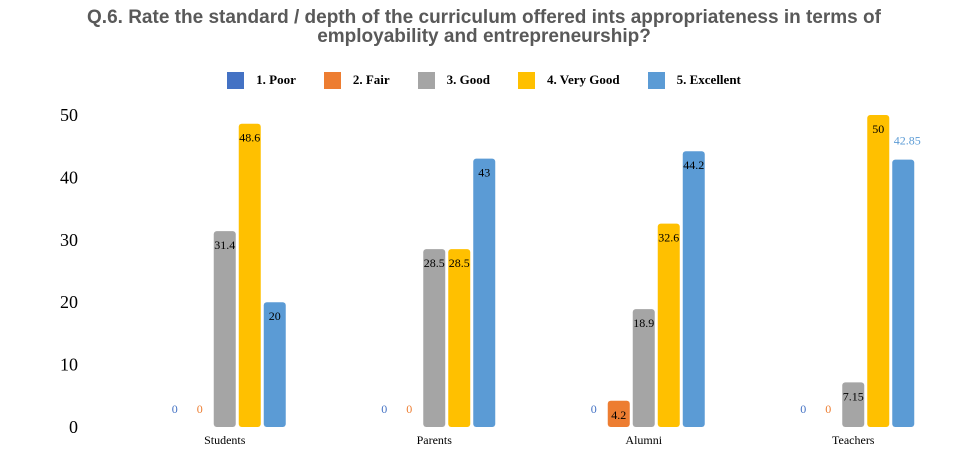 Image resolution: width=968 pixels, height=469 pixels. What do you see at coordinates (853, 440) in the screenshot?
I see `x-category-label-teachers: Teachers` at bounding box center [853, 440].